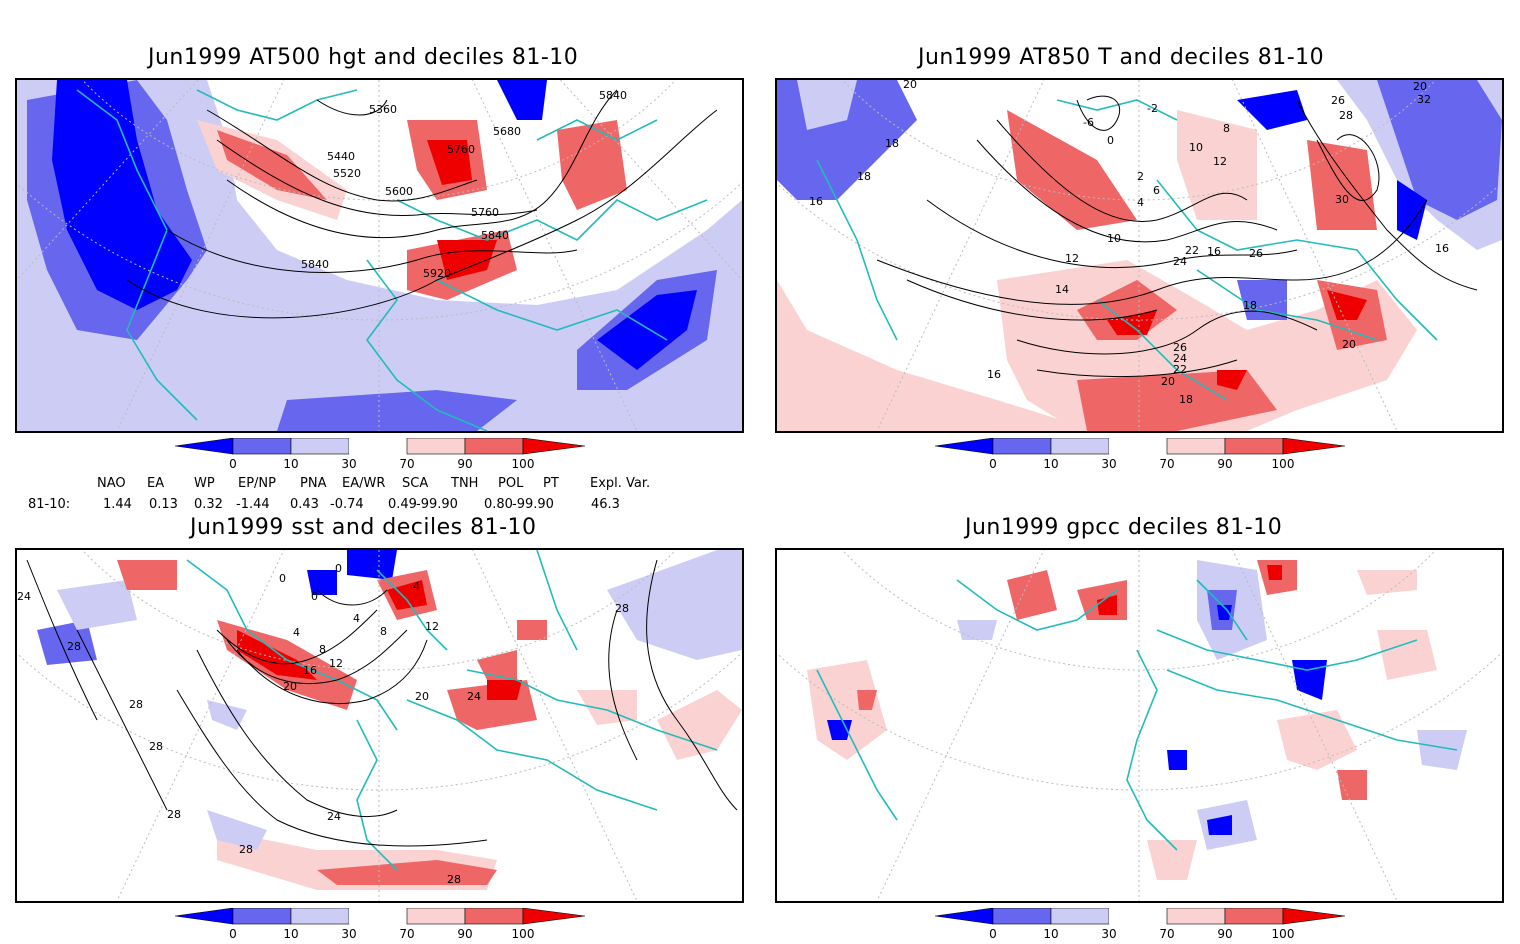 The width and height of the screenshot is (1520, 944). I want to click on contour-label: -6, so click(1088, 122).